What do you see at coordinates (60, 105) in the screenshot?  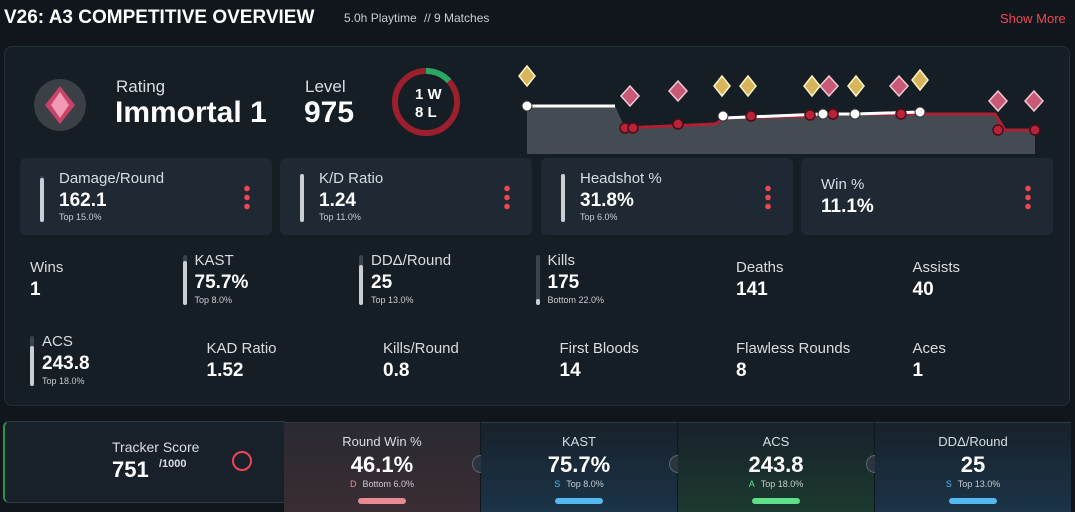 I see `rank-icon` at bounding box center [60, 105].